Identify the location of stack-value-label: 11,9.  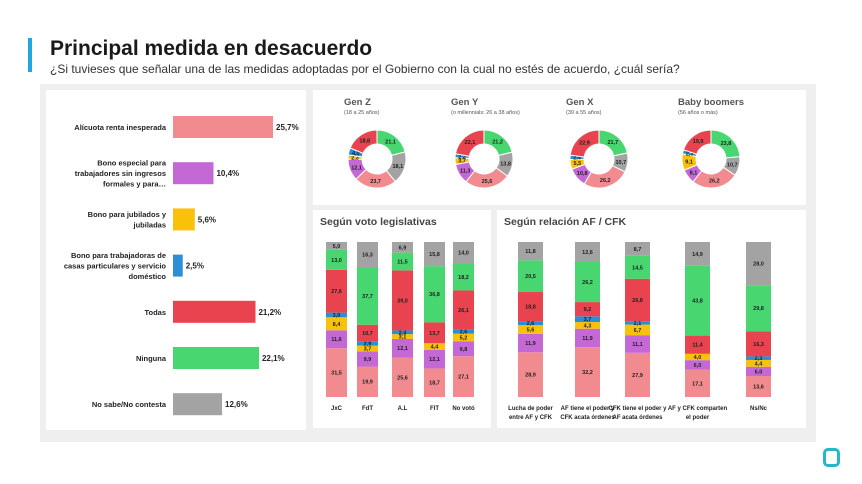
(530, 344).